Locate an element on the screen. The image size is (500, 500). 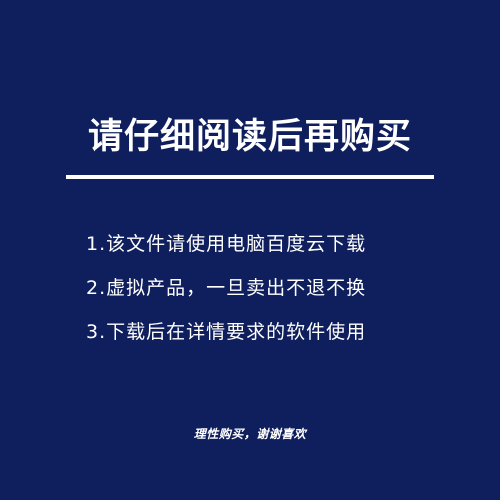
instruction-item: 3.下载后在详情要求的软件使用 is located at coordinates (226, 332).